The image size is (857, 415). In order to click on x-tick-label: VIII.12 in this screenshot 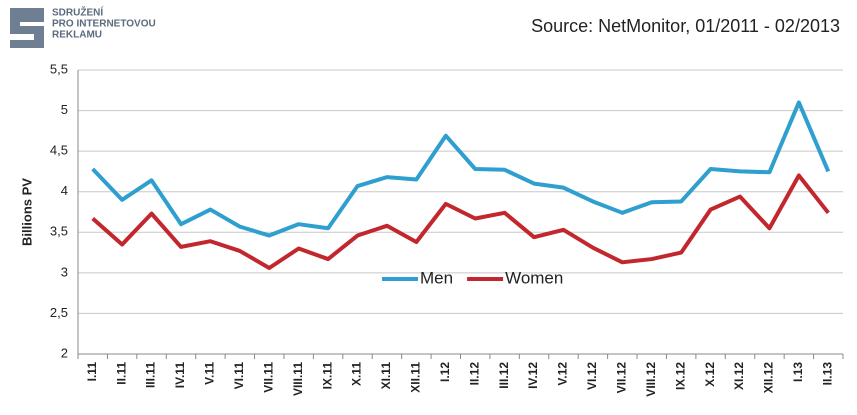, I will do `click(651, 379)`.